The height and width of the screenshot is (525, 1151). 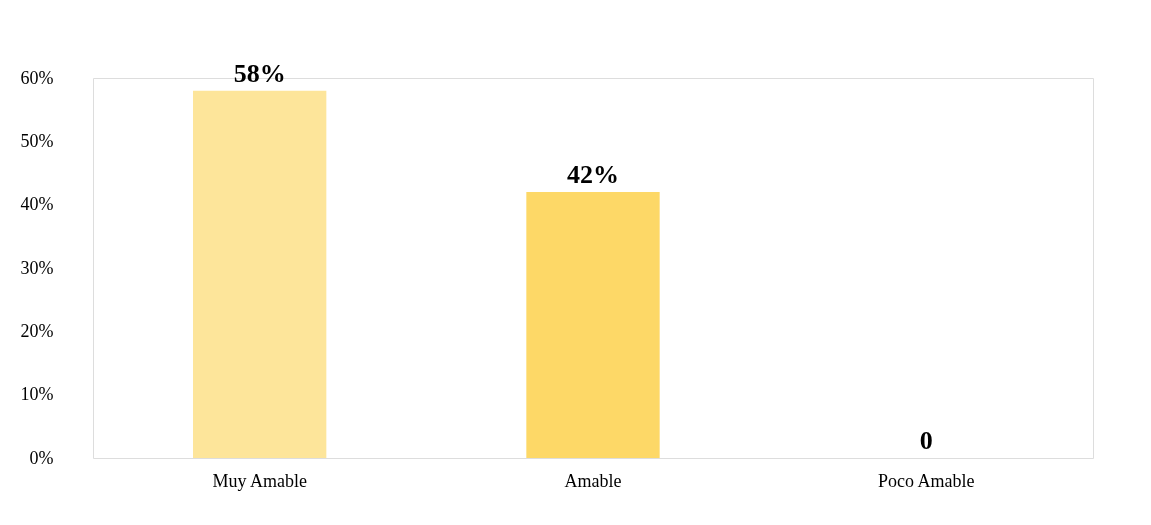 What do you see at coordinates (926, 440) in the screenshot?
I see `data-label: 0` at bounding box center [926, 440].